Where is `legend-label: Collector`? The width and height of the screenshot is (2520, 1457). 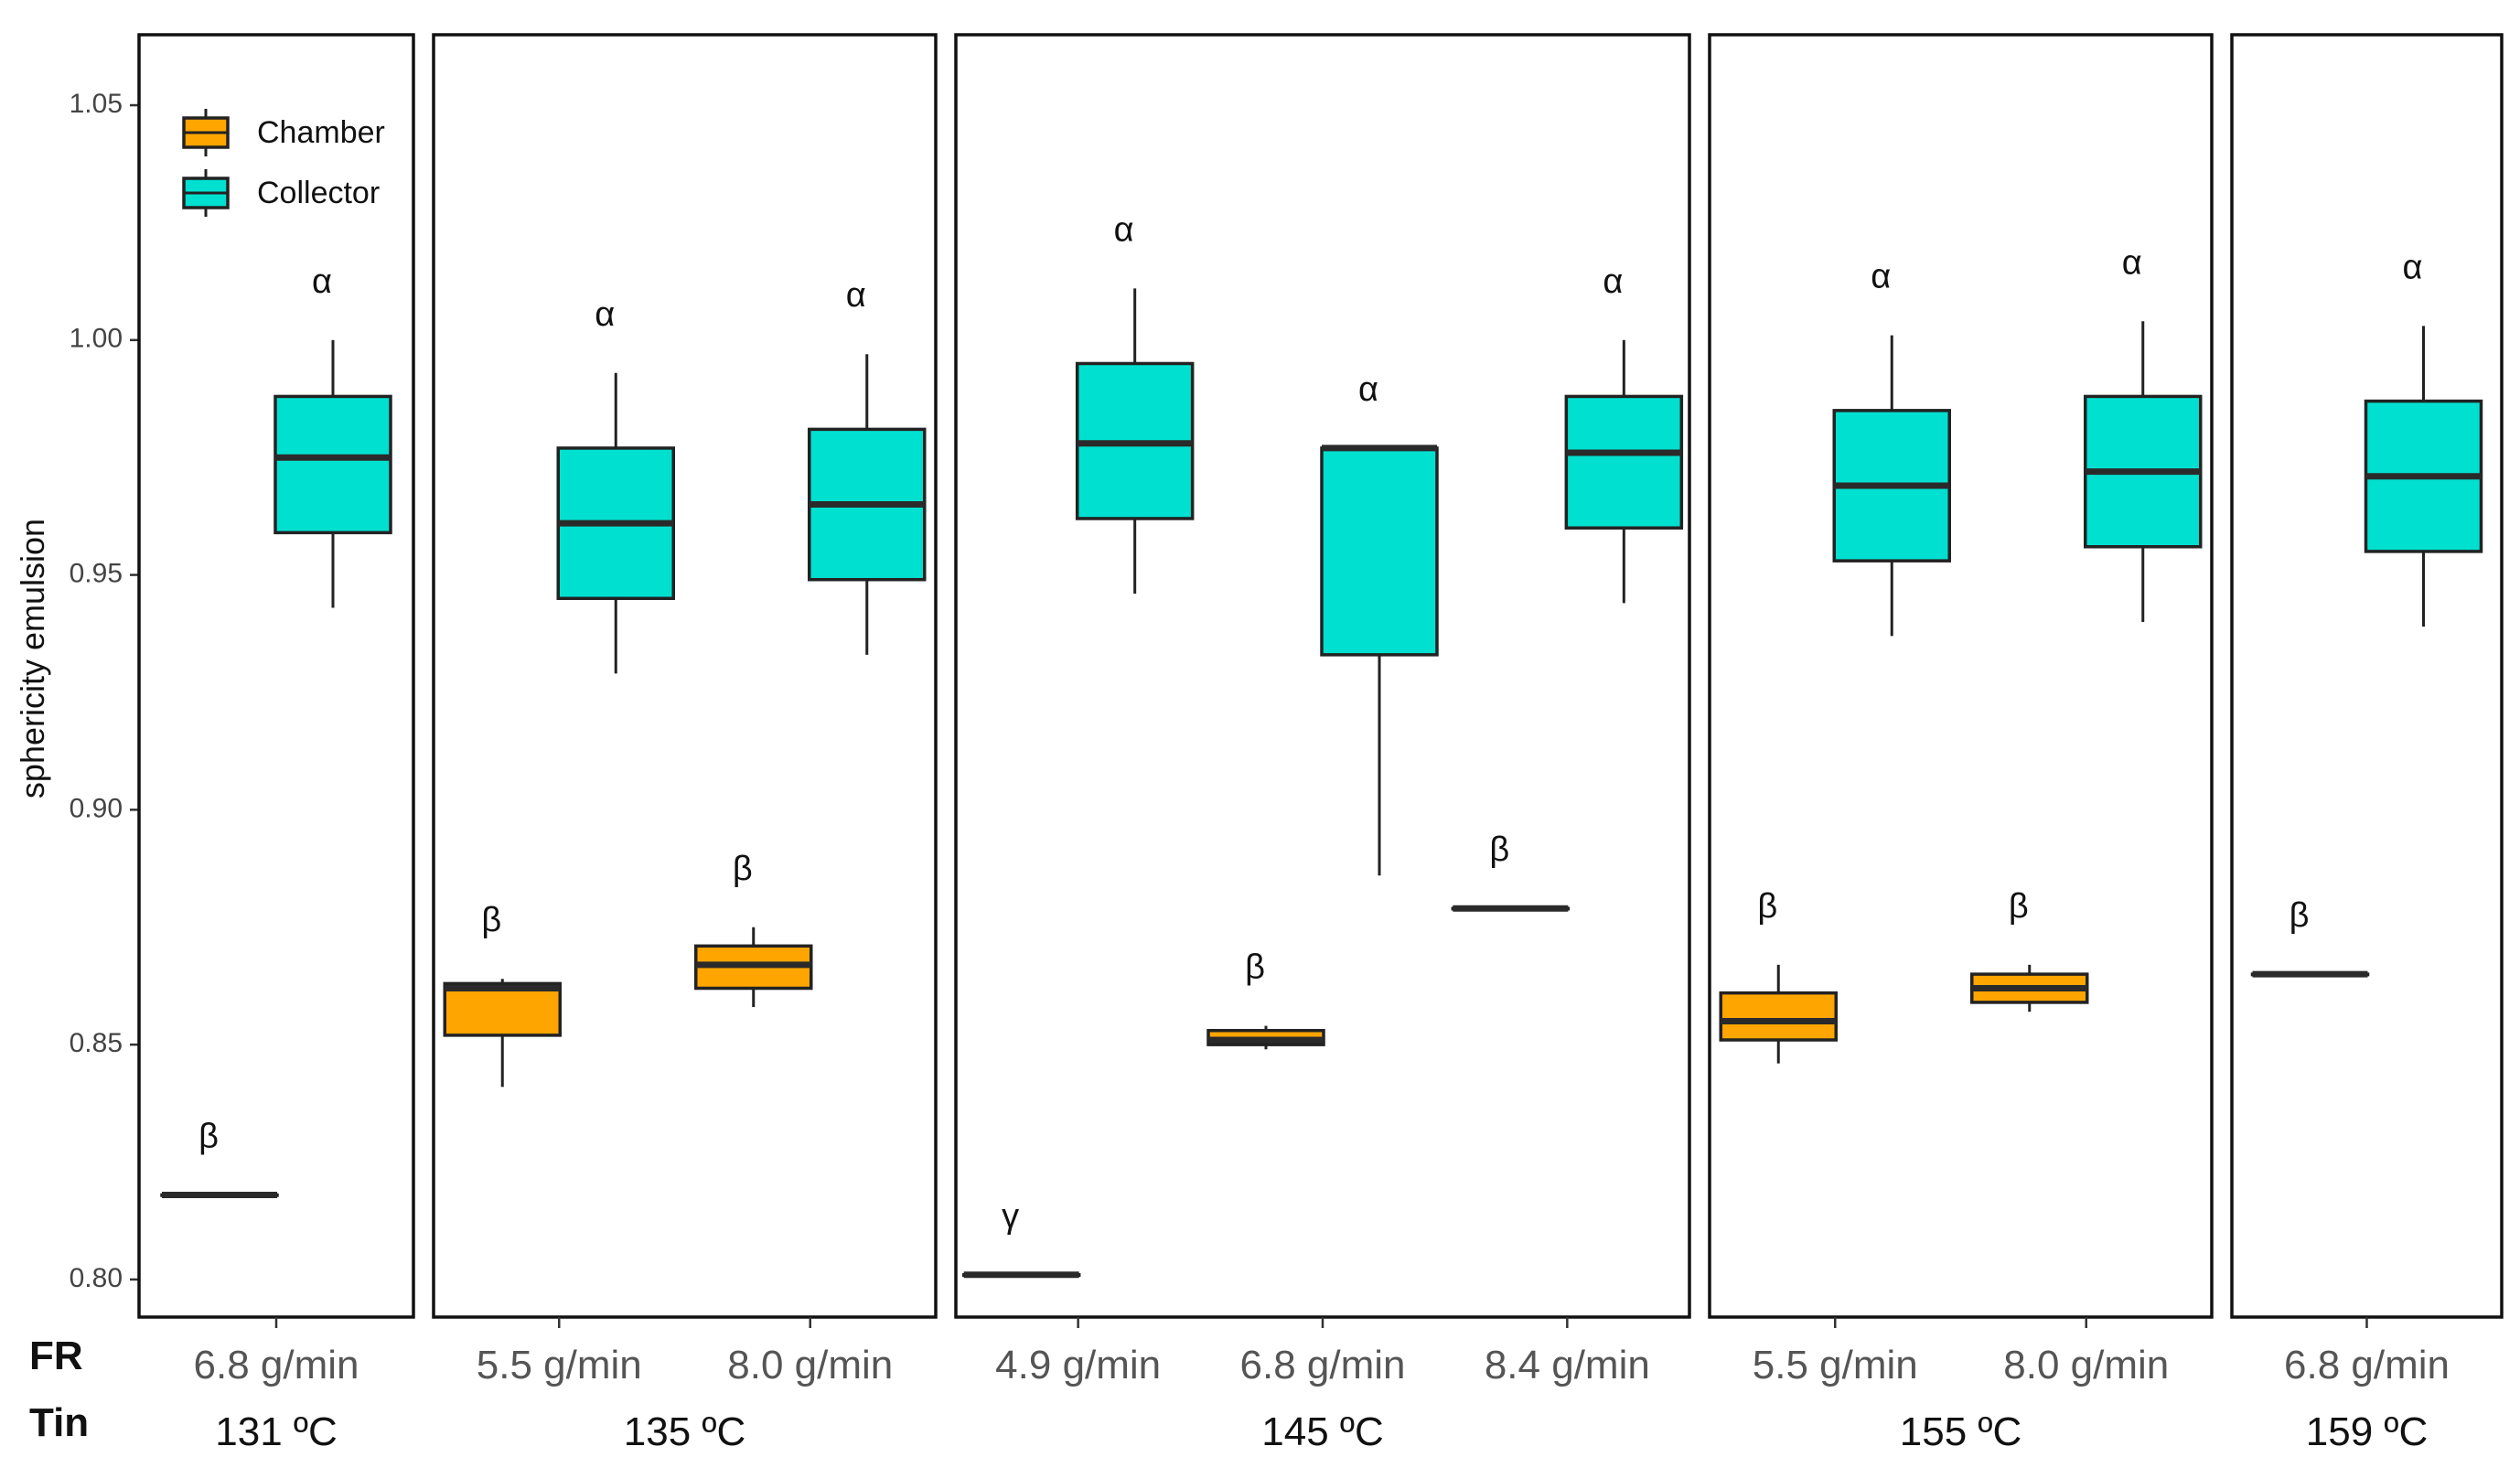 legend-label: Collector is located at coordinates (318, 193).